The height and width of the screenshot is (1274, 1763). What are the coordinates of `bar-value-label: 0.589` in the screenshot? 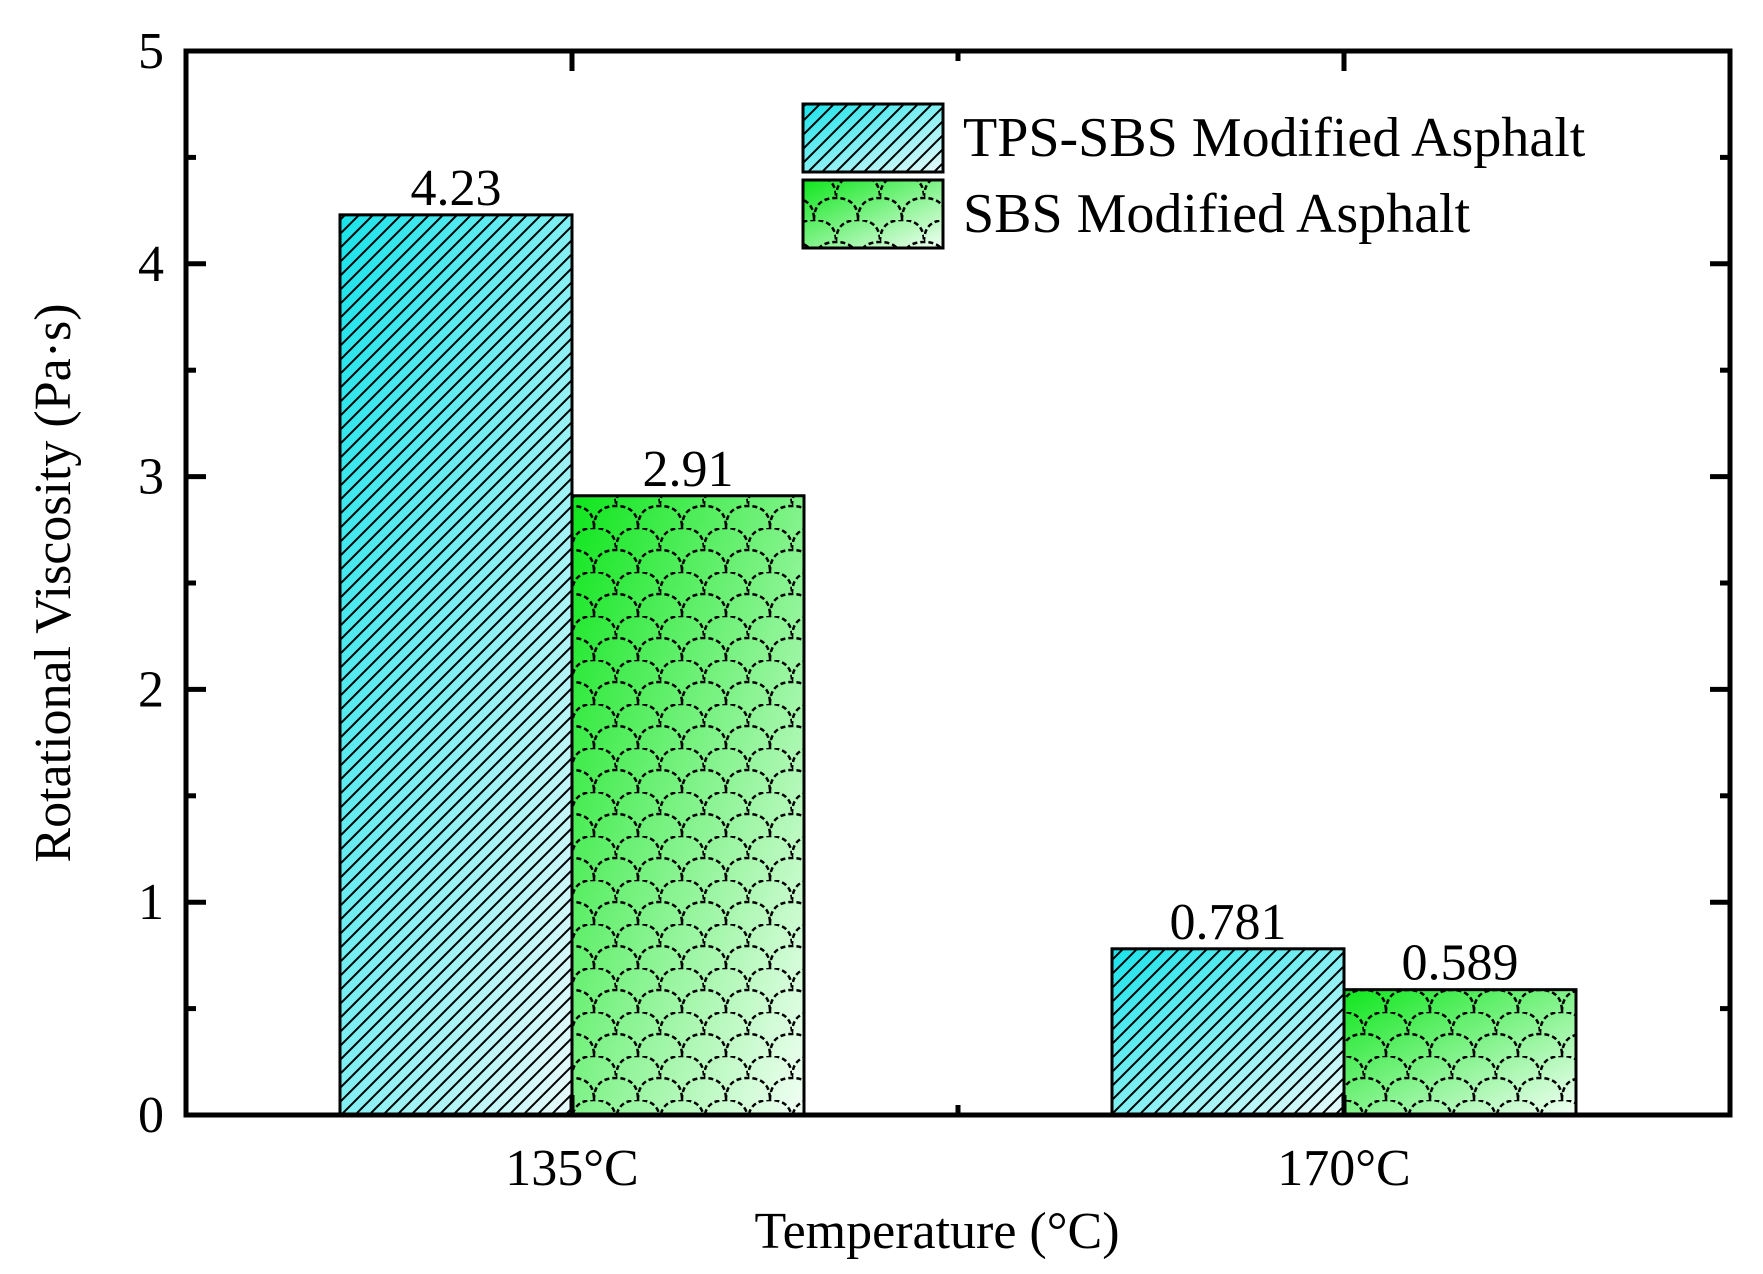 It's located at (1460, 963).